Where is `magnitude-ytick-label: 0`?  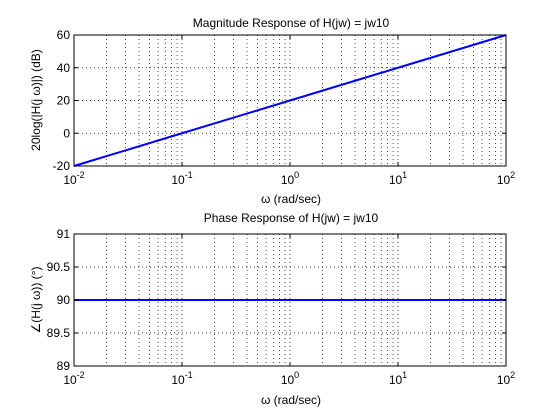
magnitude-ytick-label: 0 is located at coordinates (66, 133).